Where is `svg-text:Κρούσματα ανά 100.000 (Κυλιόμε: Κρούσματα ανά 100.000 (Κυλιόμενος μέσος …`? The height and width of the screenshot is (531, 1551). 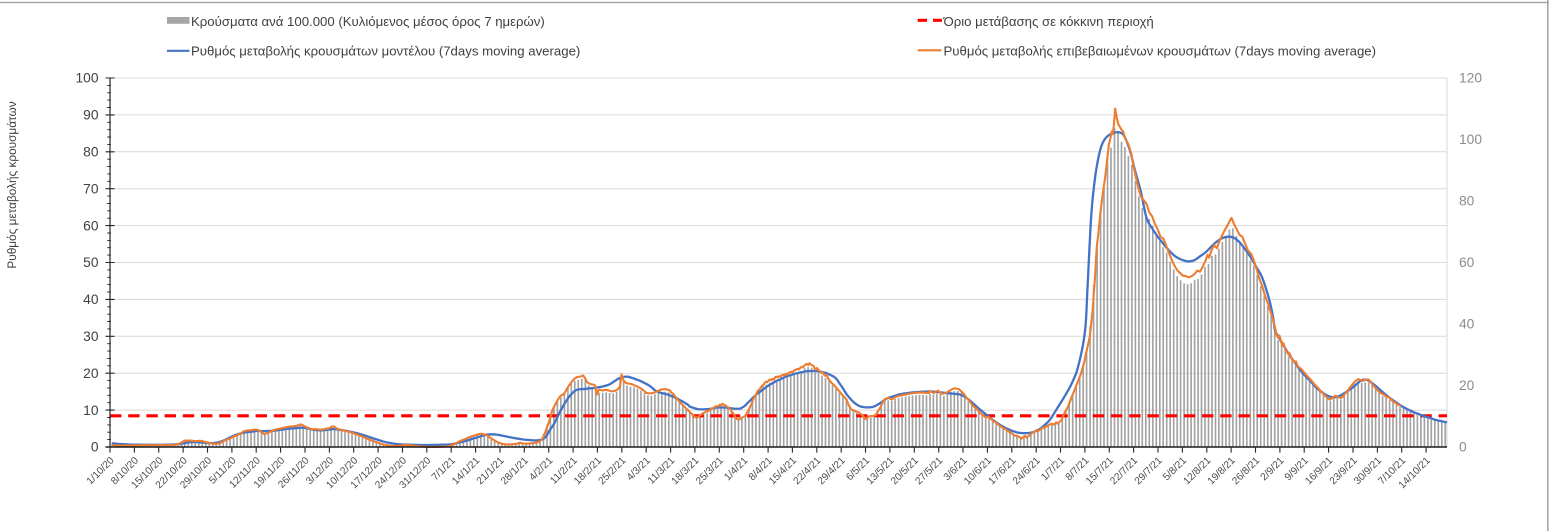
svg-text:Κρούσματα ανά 100.000 (Κυλιόμε: Κρούσματα ανά 100.000 (Κυλιόμενος μέσος … is located at coordinates (368, 21).